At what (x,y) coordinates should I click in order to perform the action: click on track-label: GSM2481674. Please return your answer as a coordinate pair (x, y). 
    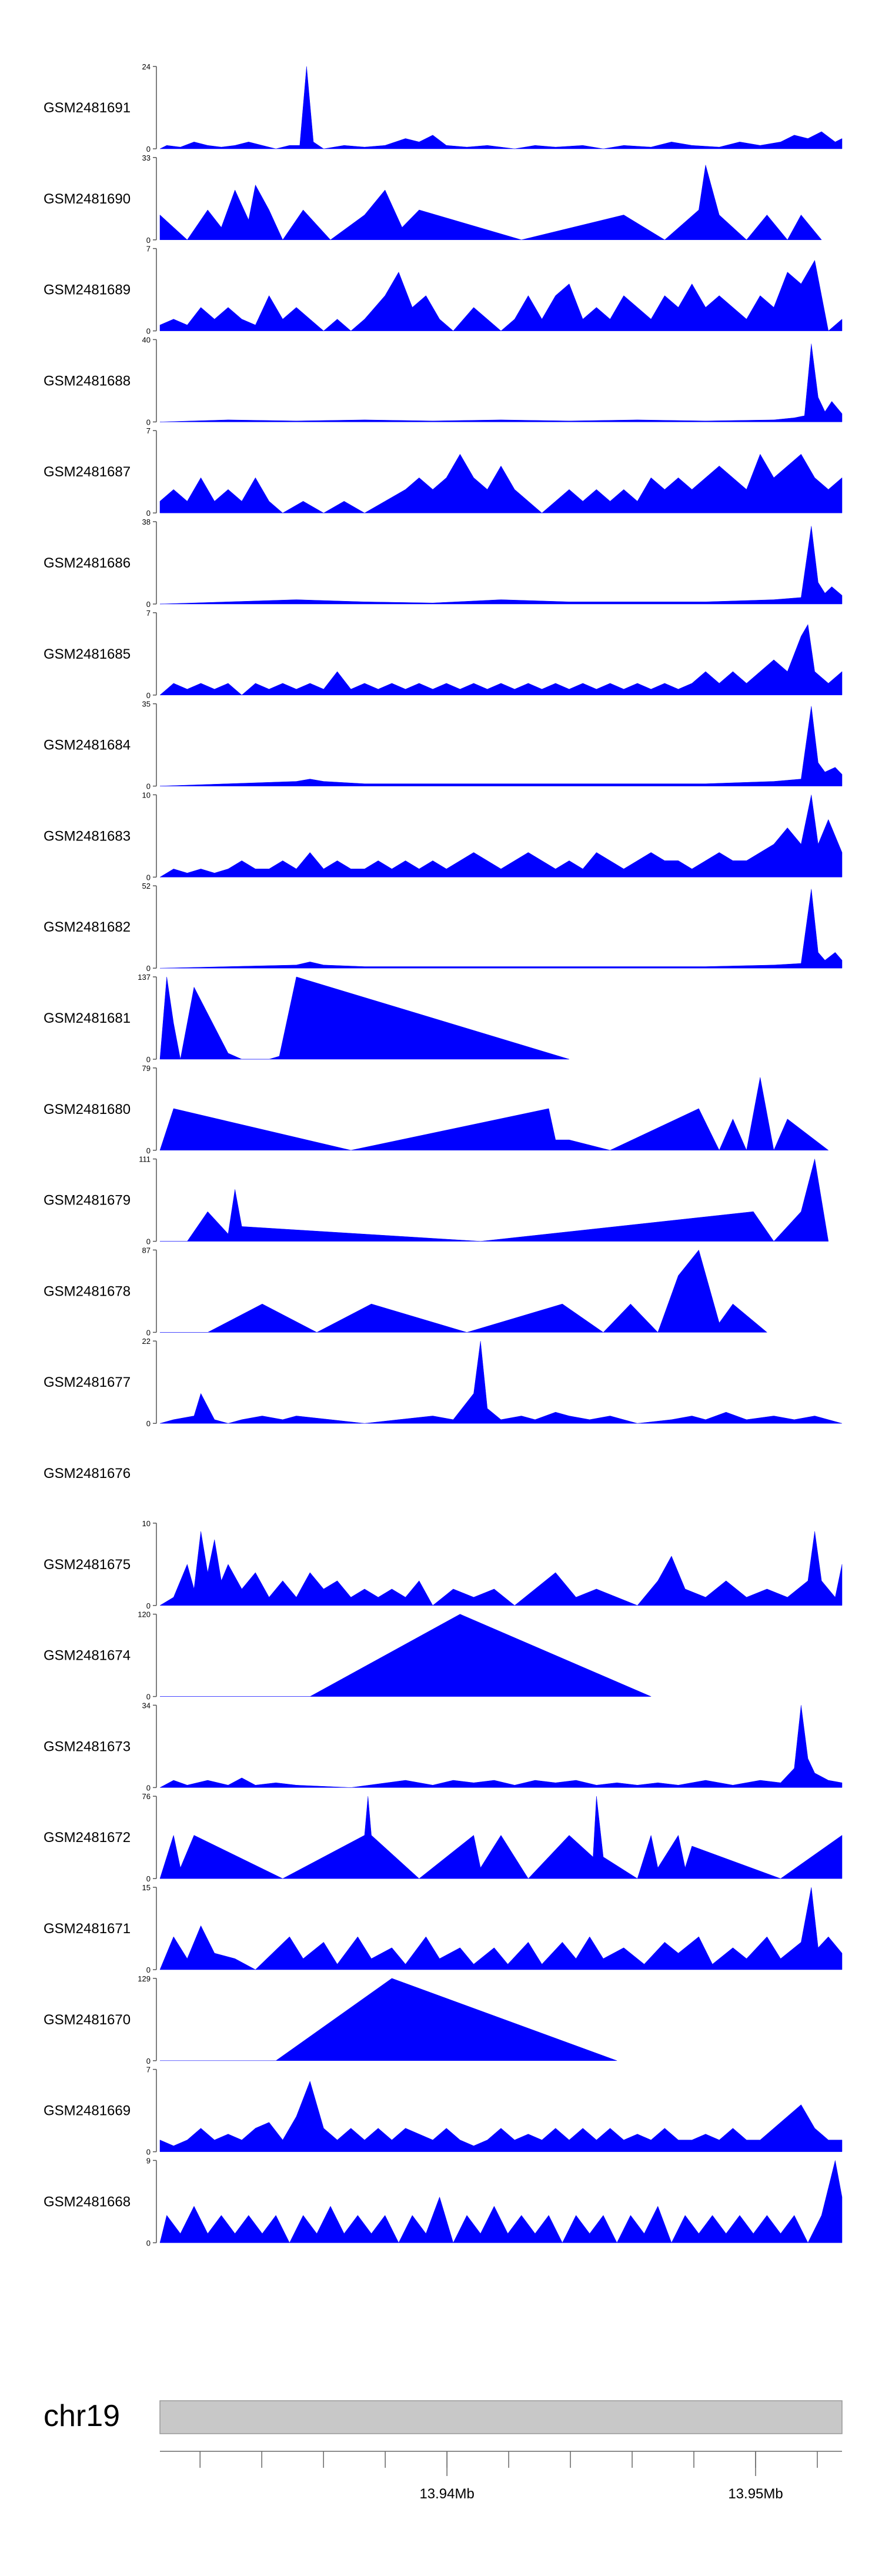
    Looking at the image, I should click on (87, 1656).